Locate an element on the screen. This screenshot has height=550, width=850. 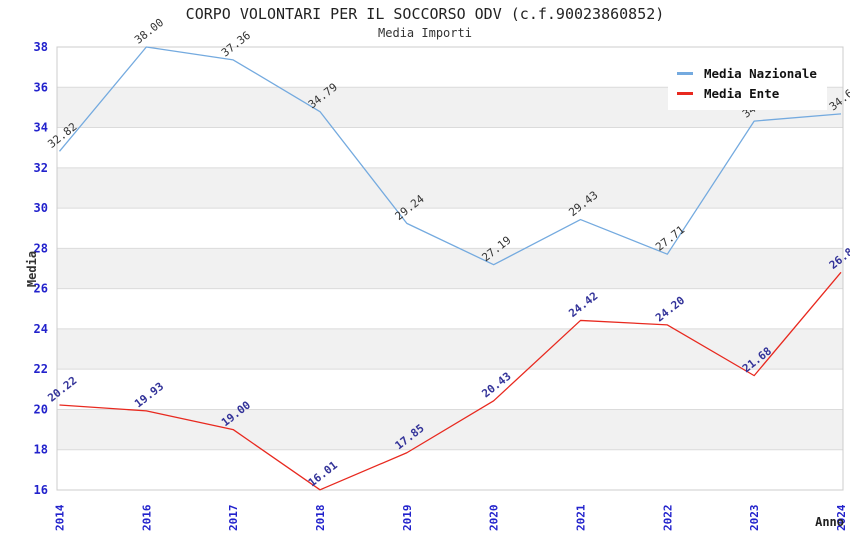
x-tick-label: 2022 is located at coordinates (667, 518).